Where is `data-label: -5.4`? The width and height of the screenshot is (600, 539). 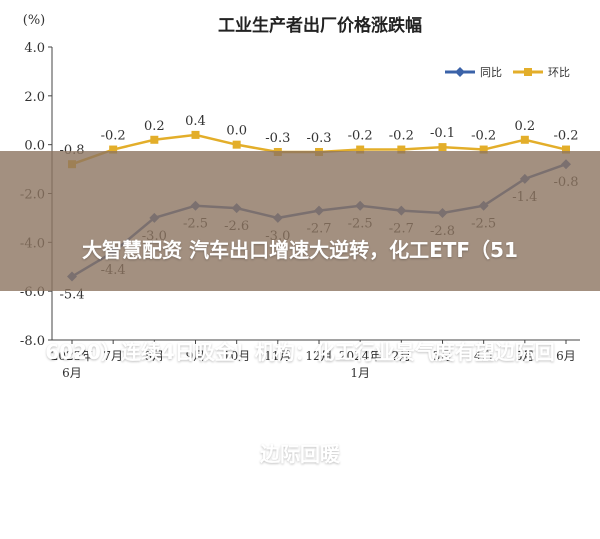 data-label: -5.4 is located at coordinates (71, 295).